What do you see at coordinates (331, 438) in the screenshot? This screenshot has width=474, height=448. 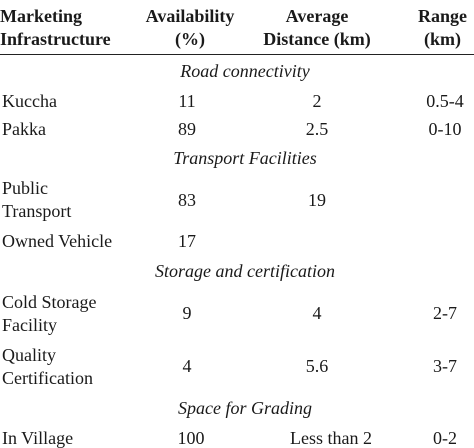 I see `row-distance: Less than 2` at bounding box center [331, 438].